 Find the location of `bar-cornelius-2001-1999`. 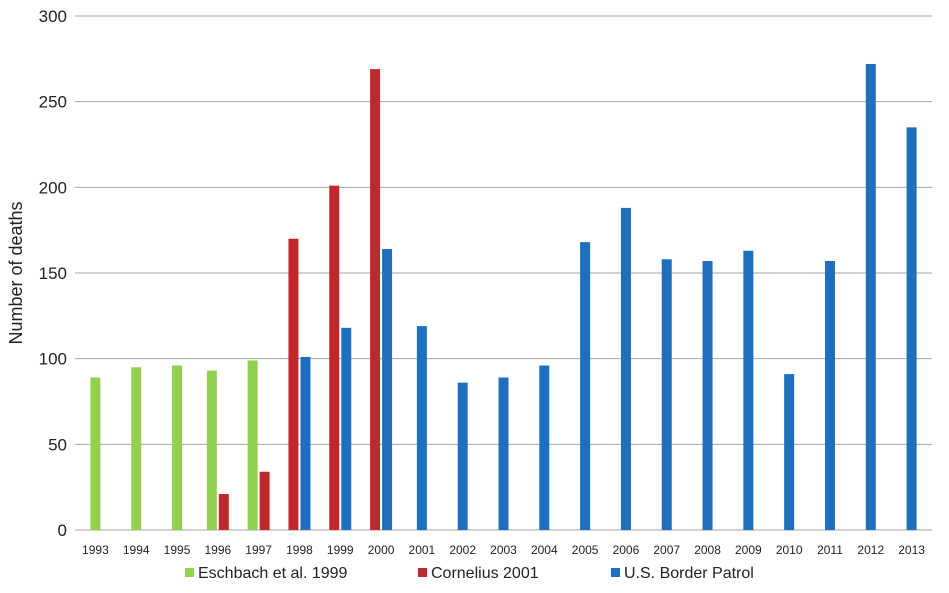

bar-cornelius-2001-1999 is located at coordinates (334, 357).